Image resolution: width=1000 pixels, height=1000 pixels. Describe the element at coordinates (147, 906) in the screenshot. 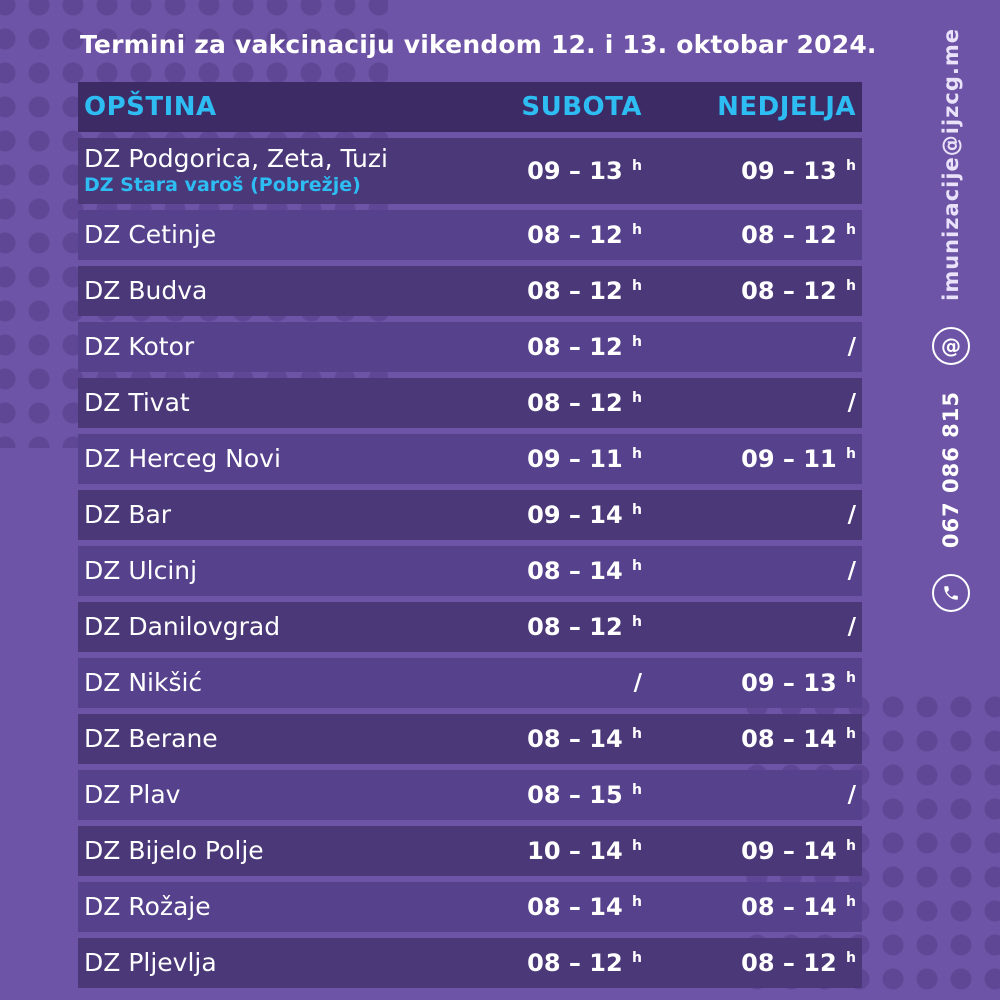

I see `row-municipality: DZ Rožaje` at that location.